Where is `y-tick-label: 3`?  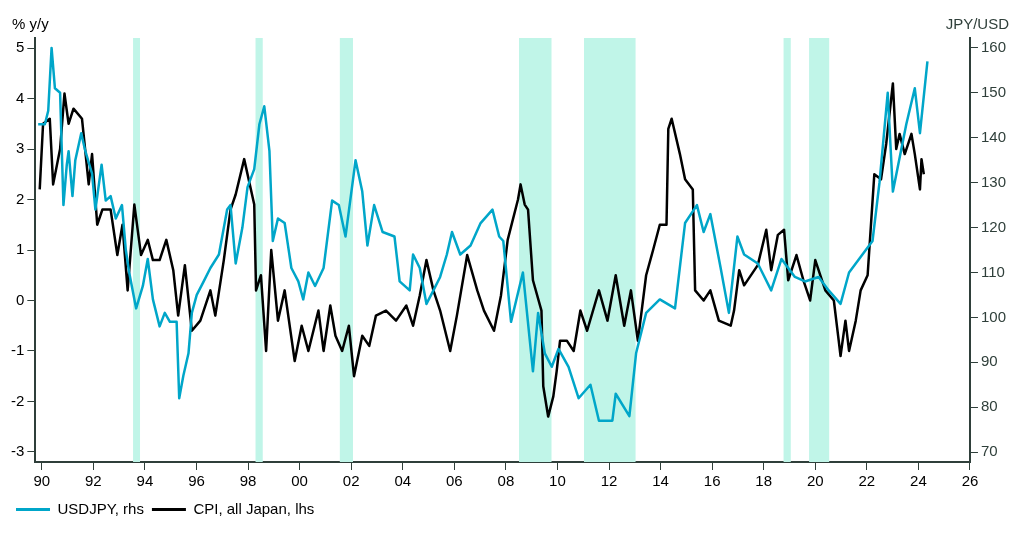
y-tick-label: 3 is located at coordinates (20, 148).